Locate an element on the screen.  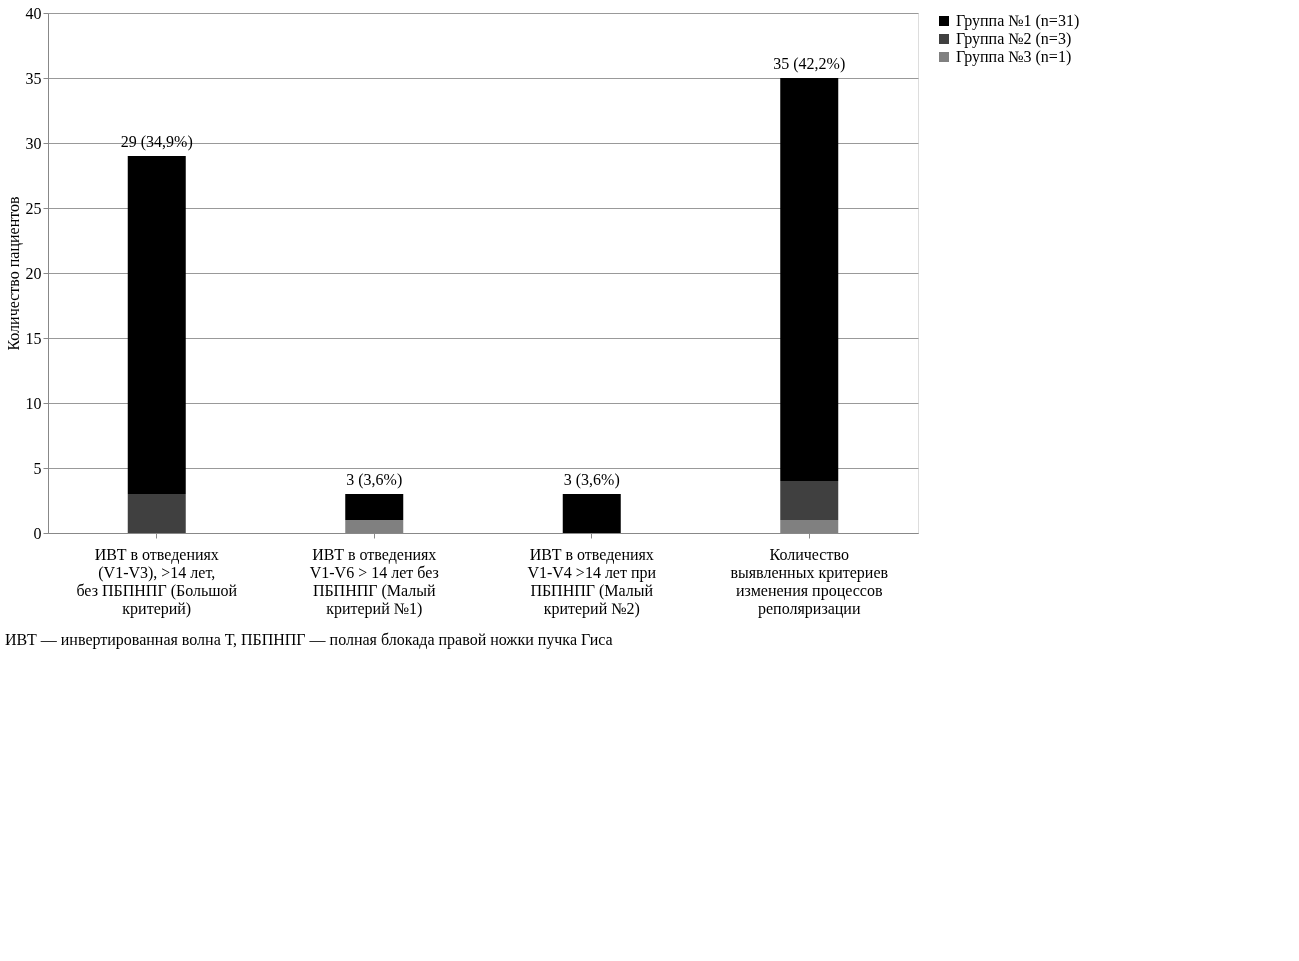
y-tick-label: 40 is located at coordinates (33, 13).